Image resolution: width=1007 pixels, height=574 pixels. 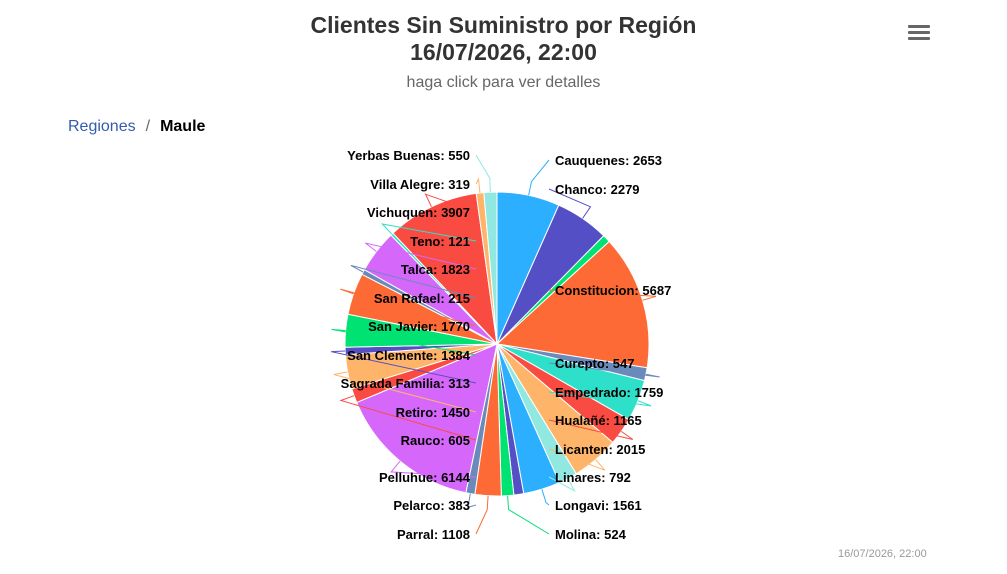 What do you see at coordinates (102, 126) in the screenshot?
I see `breadcrumb-regiones-link: Regiones` at bounding box center [102, 126].